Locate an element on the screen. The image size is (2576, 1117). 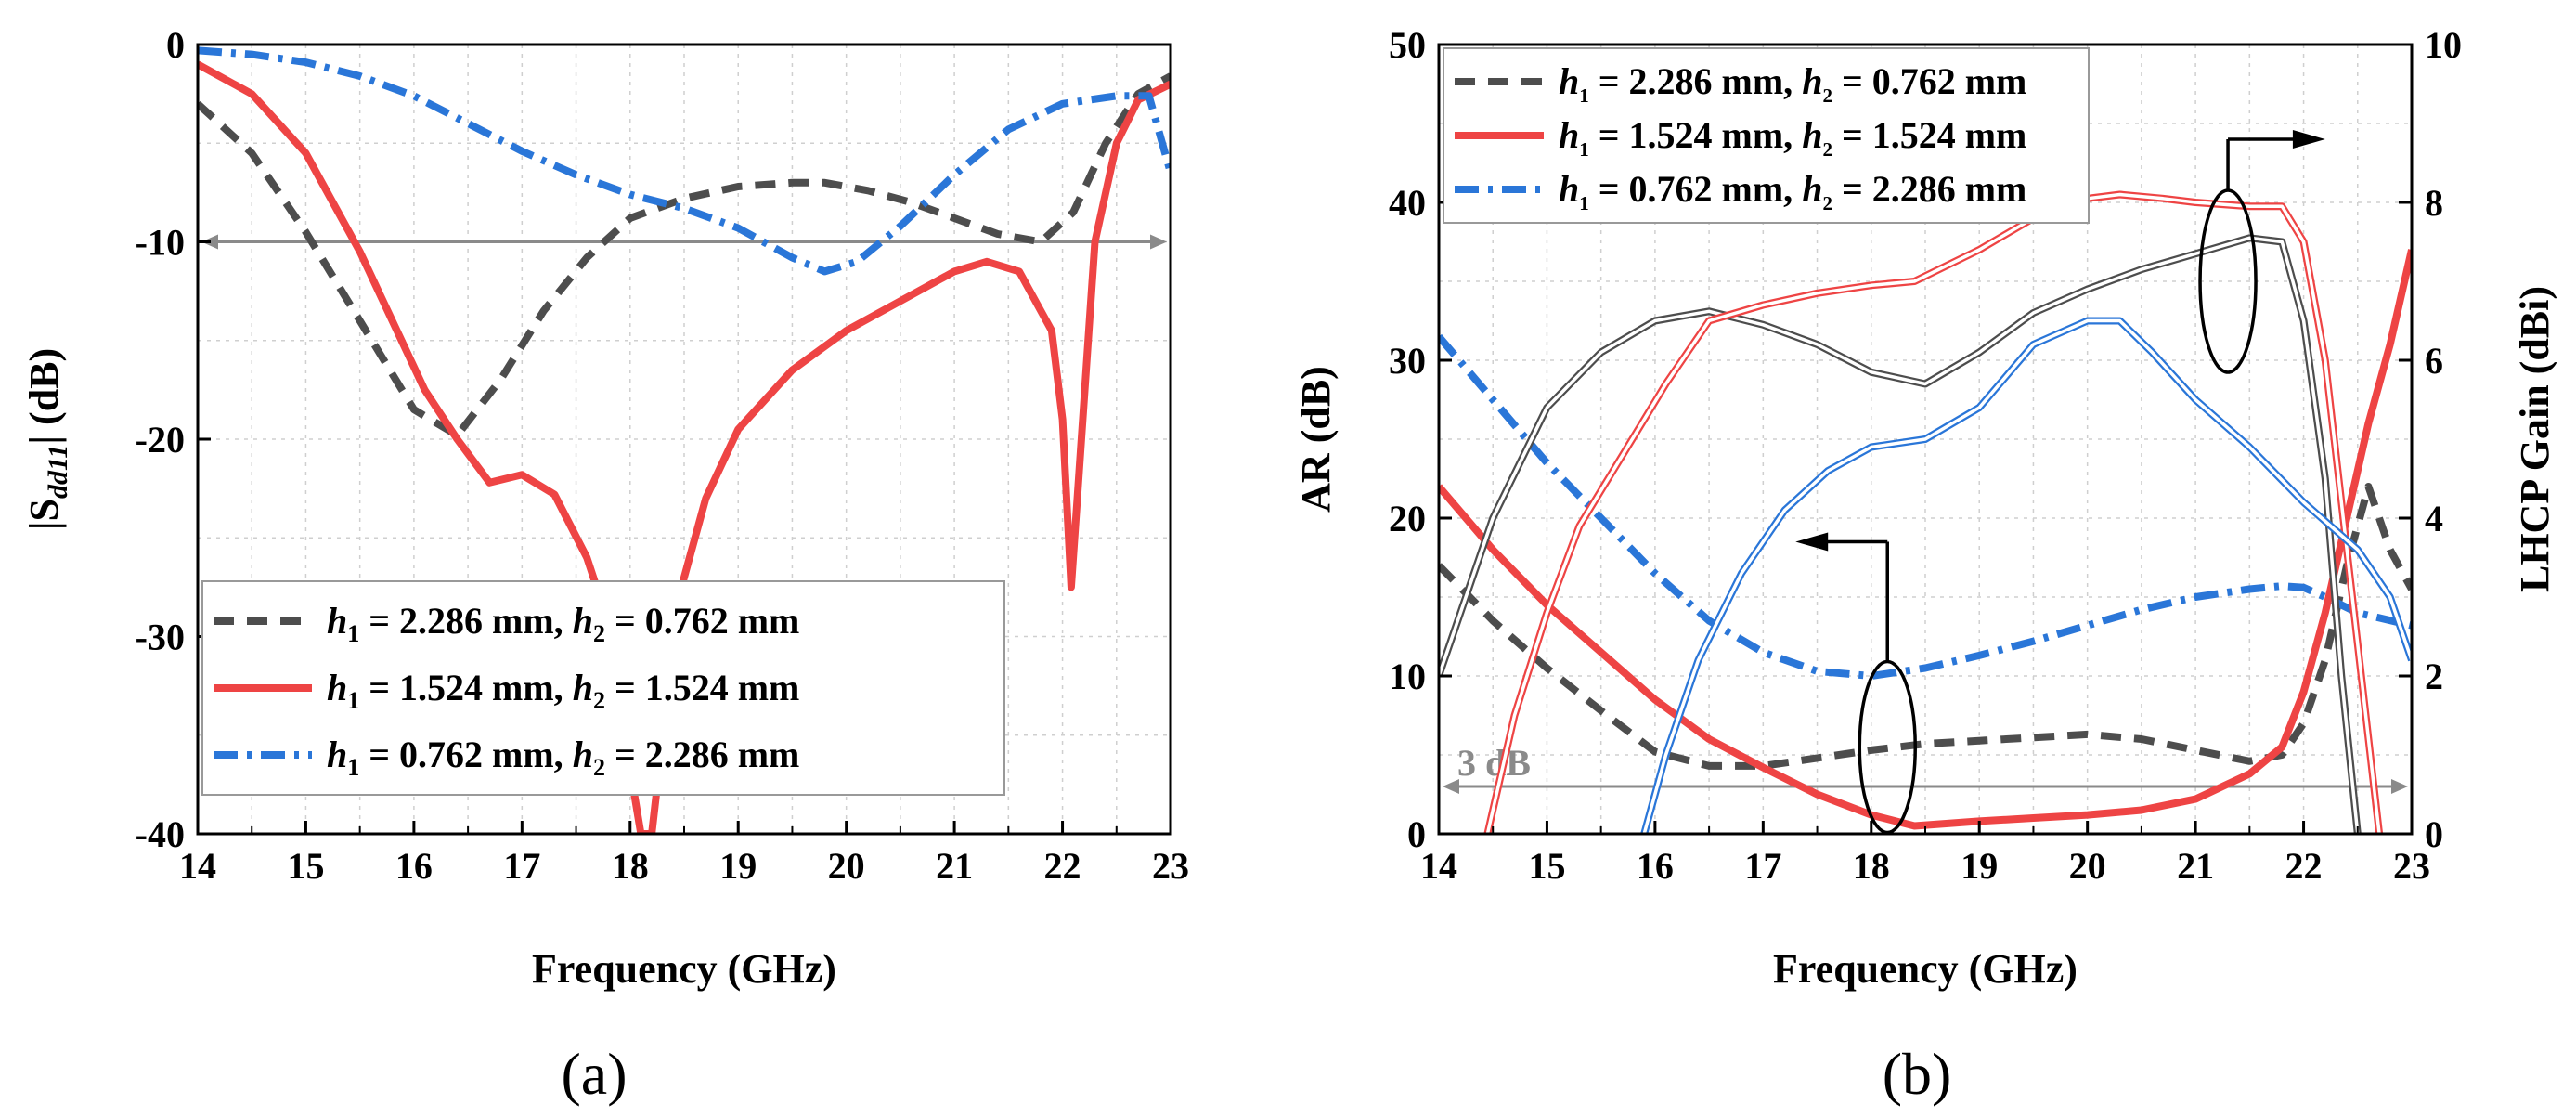
y-tick-label: -10 is located at coordinates (160, 243).